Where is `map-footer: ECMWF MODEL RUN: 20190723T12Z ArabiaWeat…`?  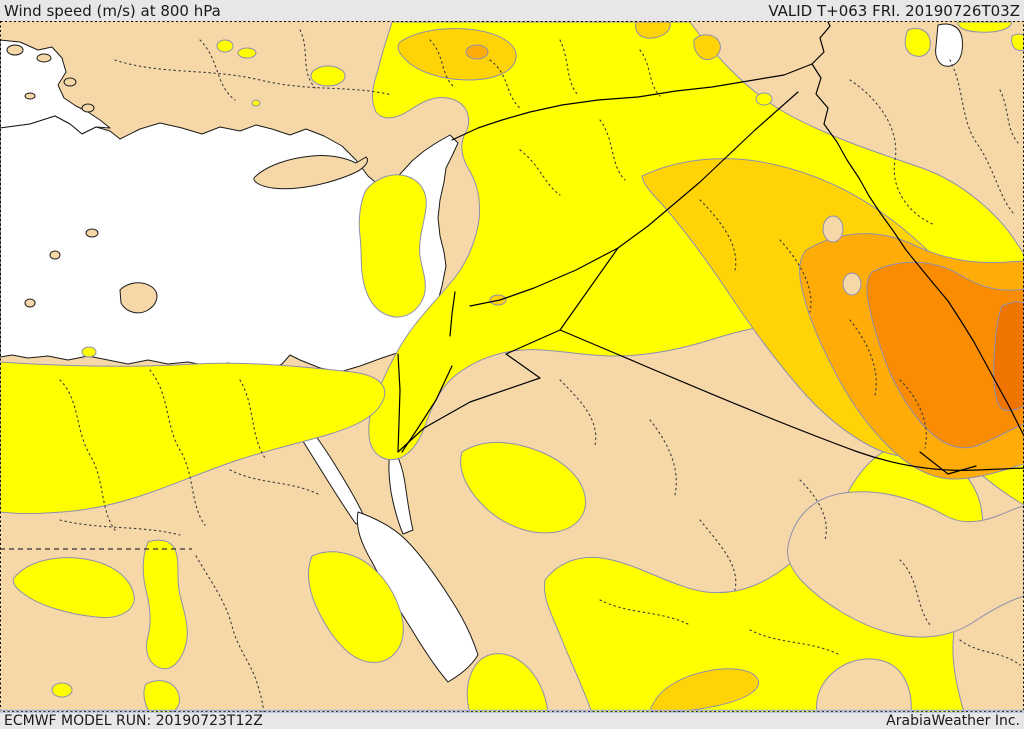
map-footer: ECMWF MODEL RUN: 20190723T12Z ArabiaWeat… is located at coordinates (512, 720).